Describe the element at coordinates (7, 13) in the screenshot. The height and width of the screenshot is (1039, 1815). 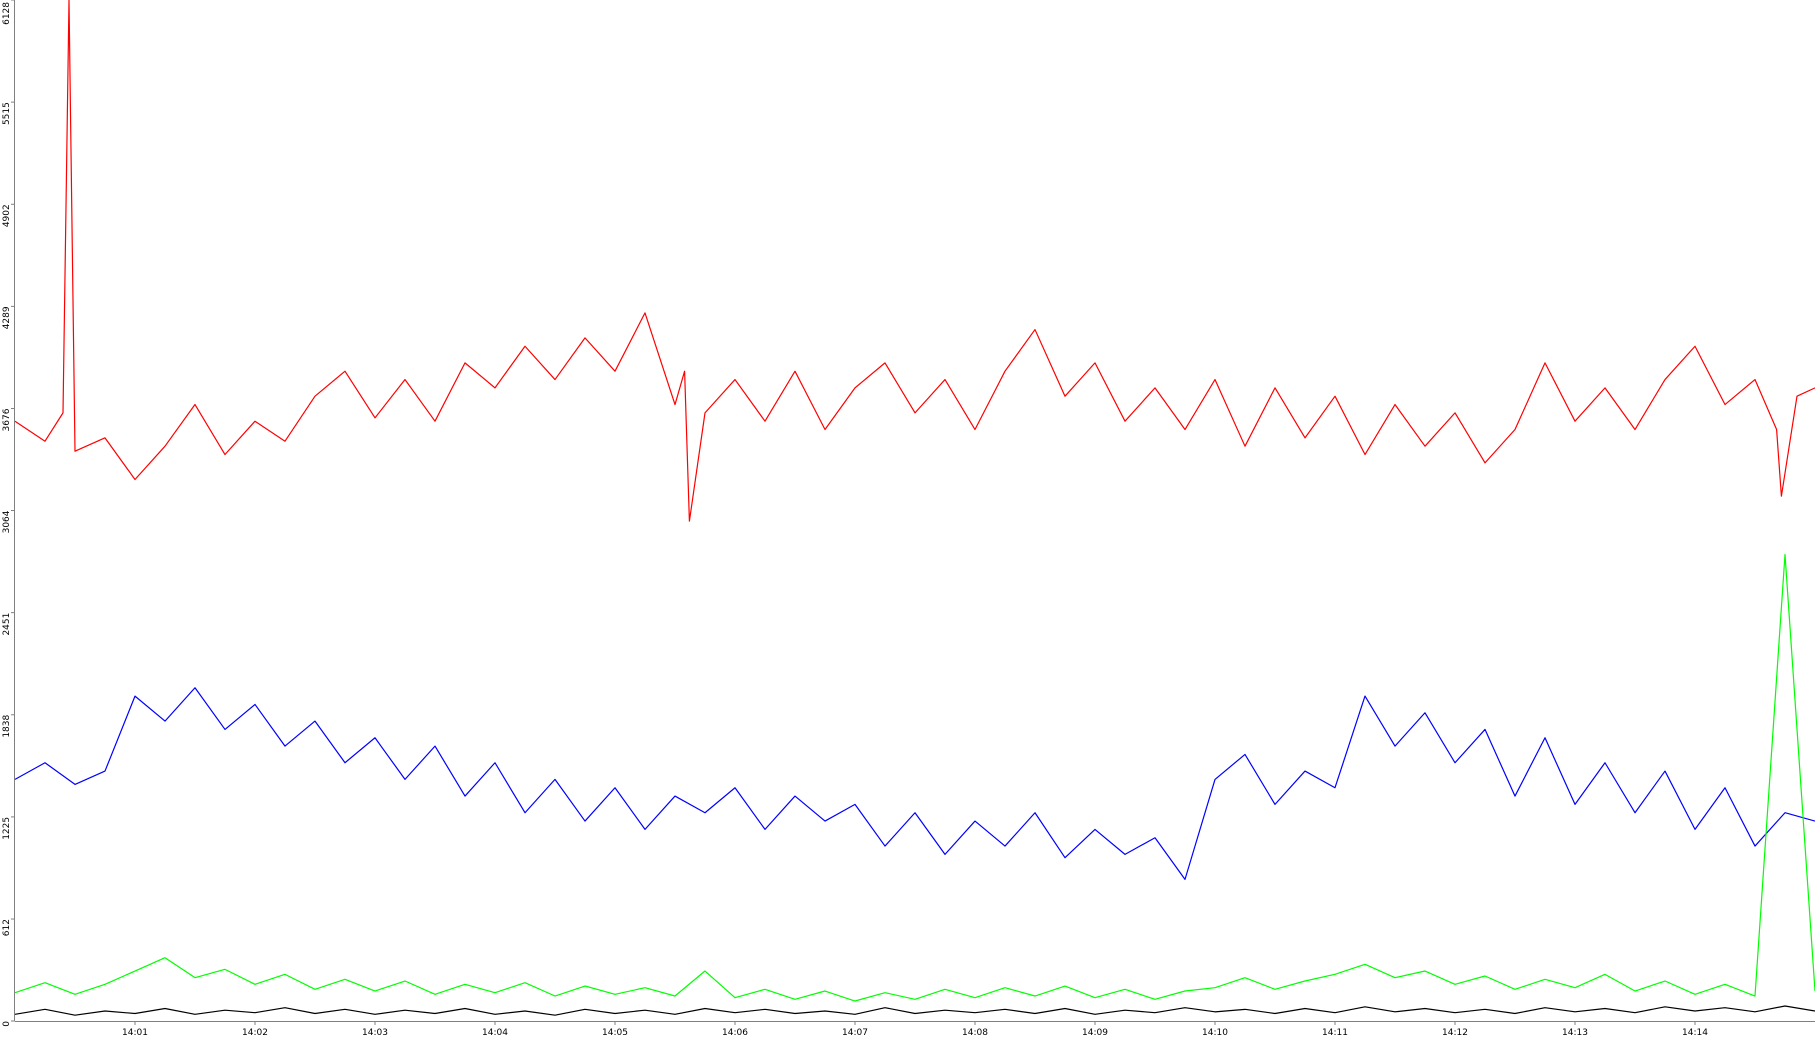
I see `y-tick-label: 6128` at that location.